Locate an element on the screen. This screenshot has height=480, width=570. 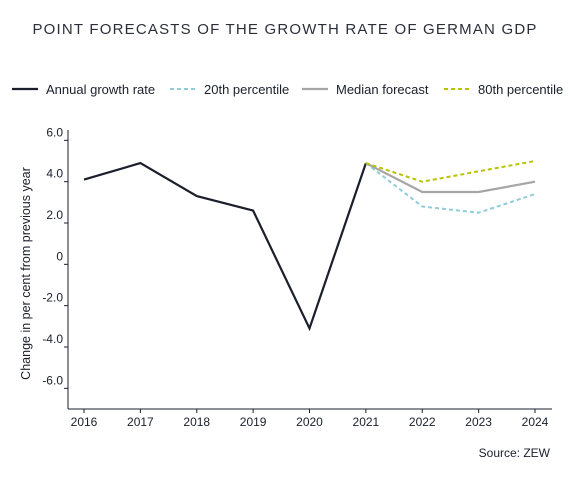
series-line-median-forecast is located at coordinates (450, 178).